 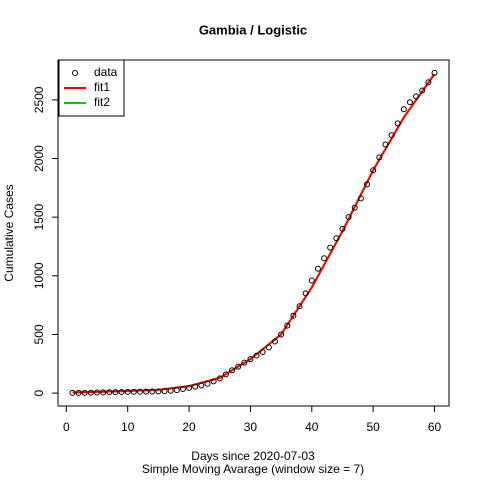 What do you see at coordinates (312, 427) in the screenshot?
I see `x-tick-label: 40` at bounding box center [312, 427].